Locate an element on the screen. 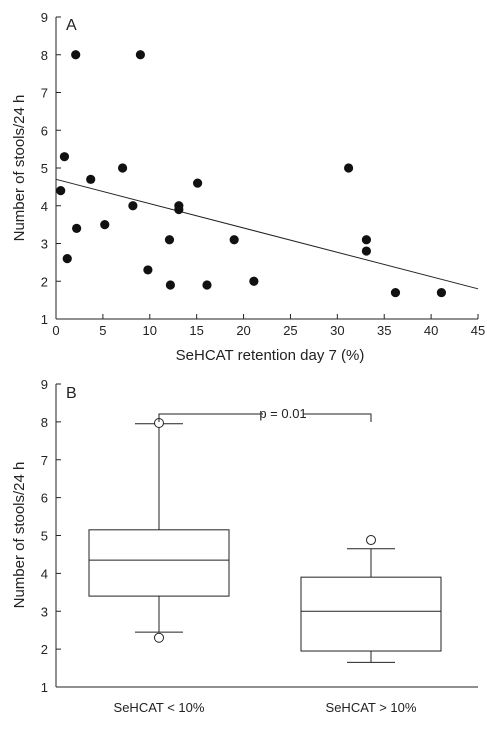 The height and width of the screenshot is (740, 487). p-value-annotation: p = 0.01 is located at coordinates (282, 413).